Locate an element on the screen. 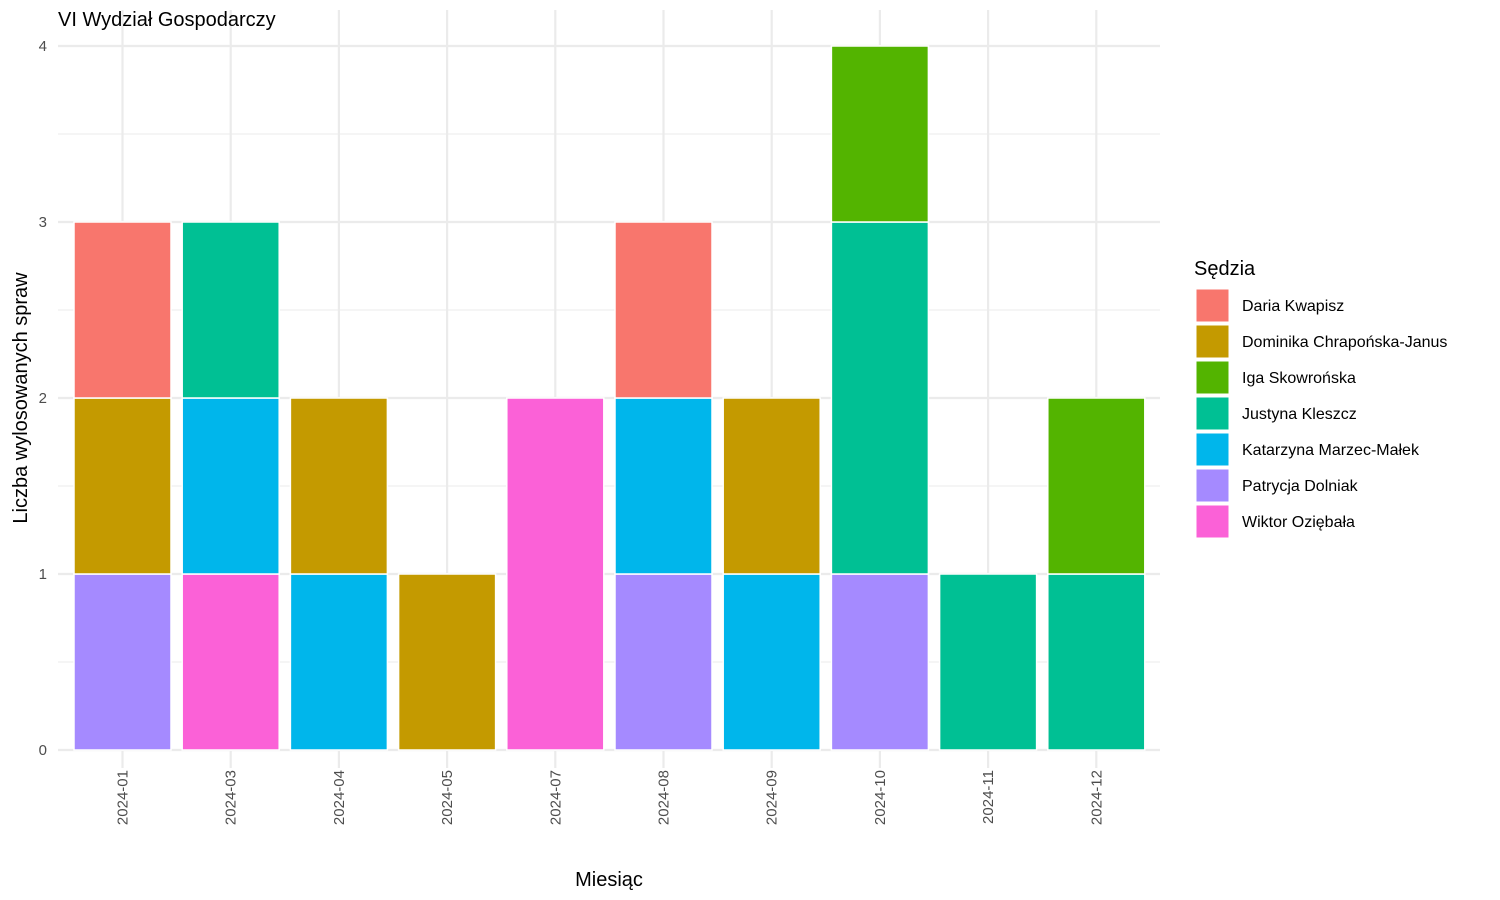 The image size is (1500, 900). bar-segment: Wiktor Oziębała: 1 is located at coordinates (230, 662).